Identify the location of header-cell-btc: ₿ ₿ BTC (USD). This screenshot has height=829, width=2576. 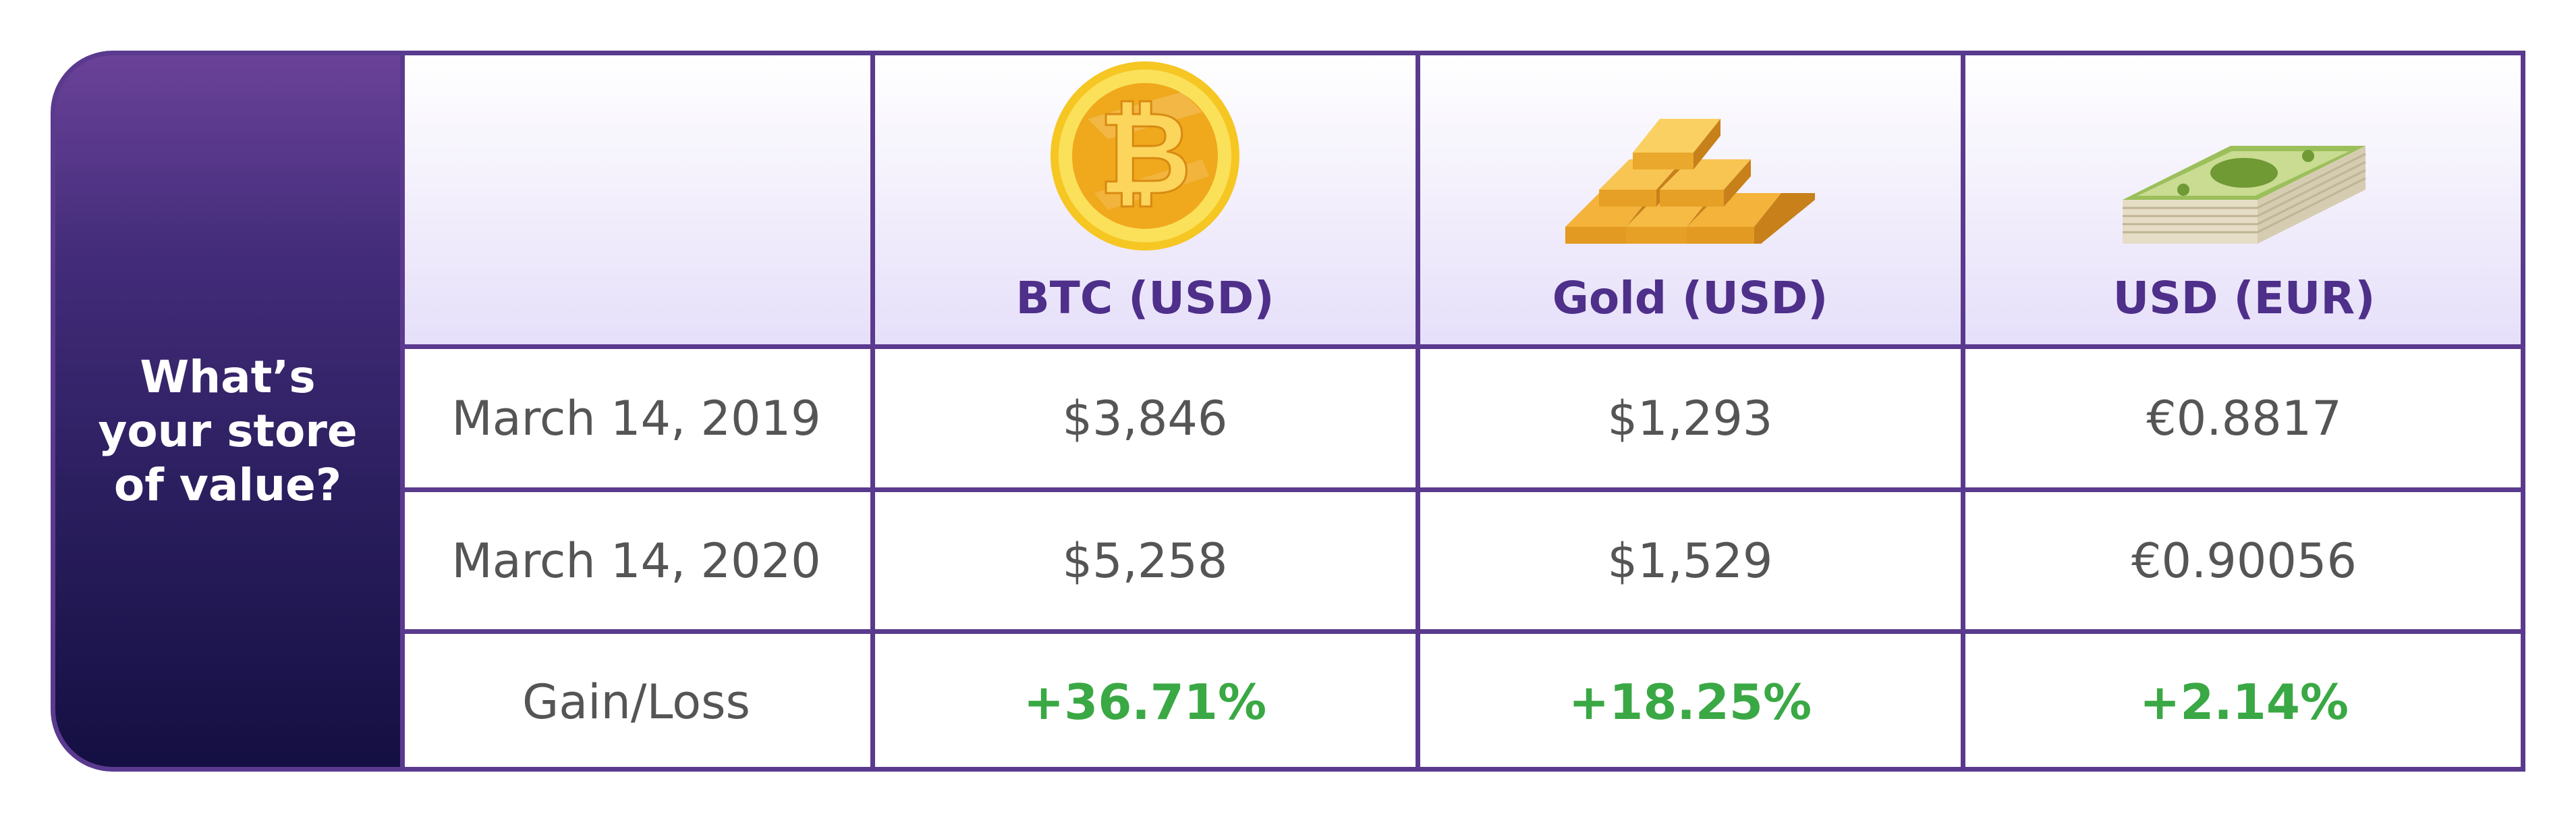
(1145, 201).